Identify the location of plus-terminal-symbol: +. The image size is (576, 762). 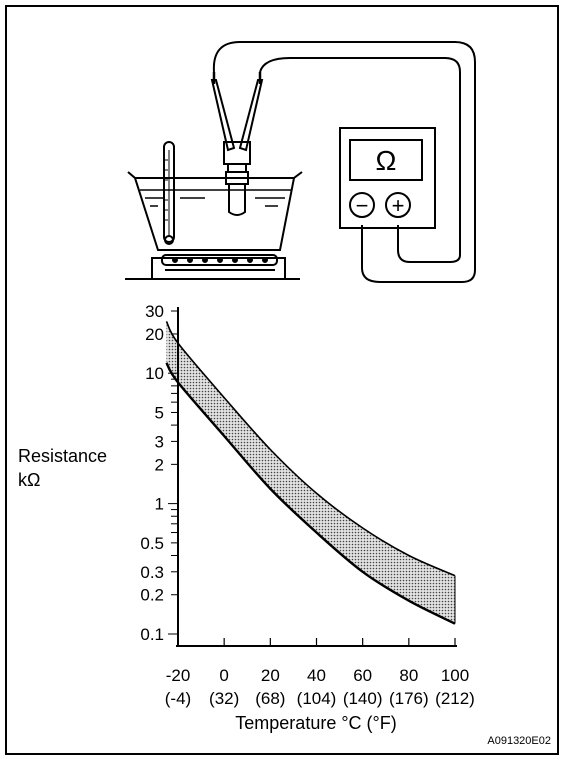
(398, 205).